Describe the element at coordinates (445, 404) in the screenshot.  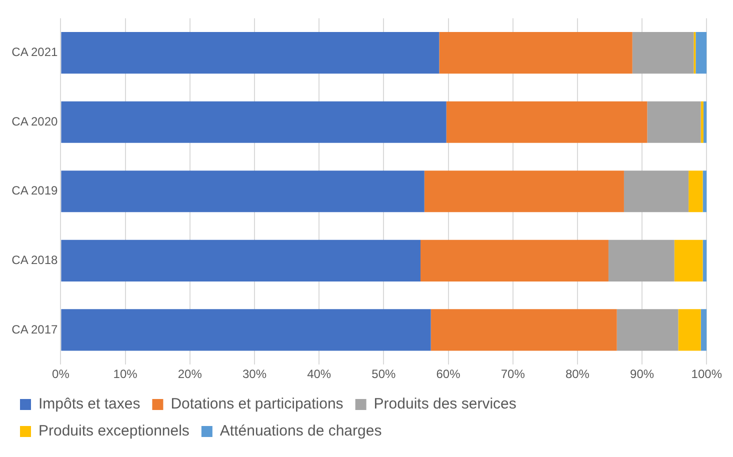
I see `legend-label: Produits des services` at that location.